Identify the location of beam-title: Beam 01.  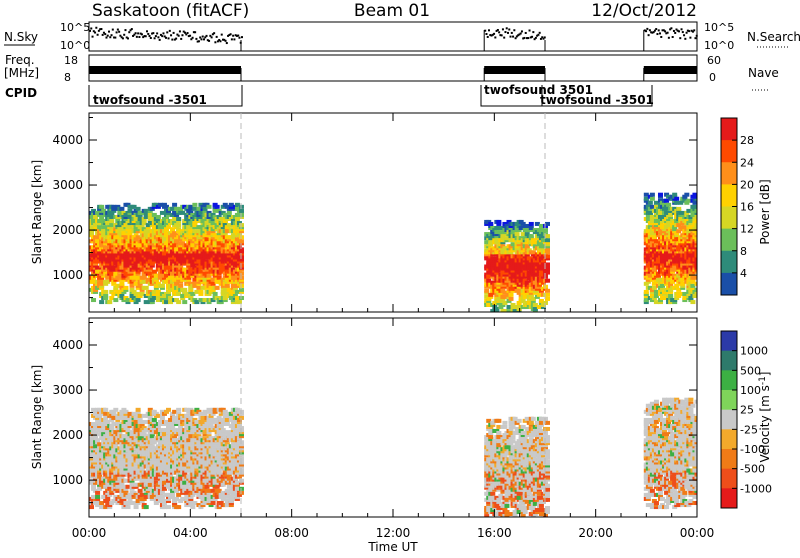
(392, 11).